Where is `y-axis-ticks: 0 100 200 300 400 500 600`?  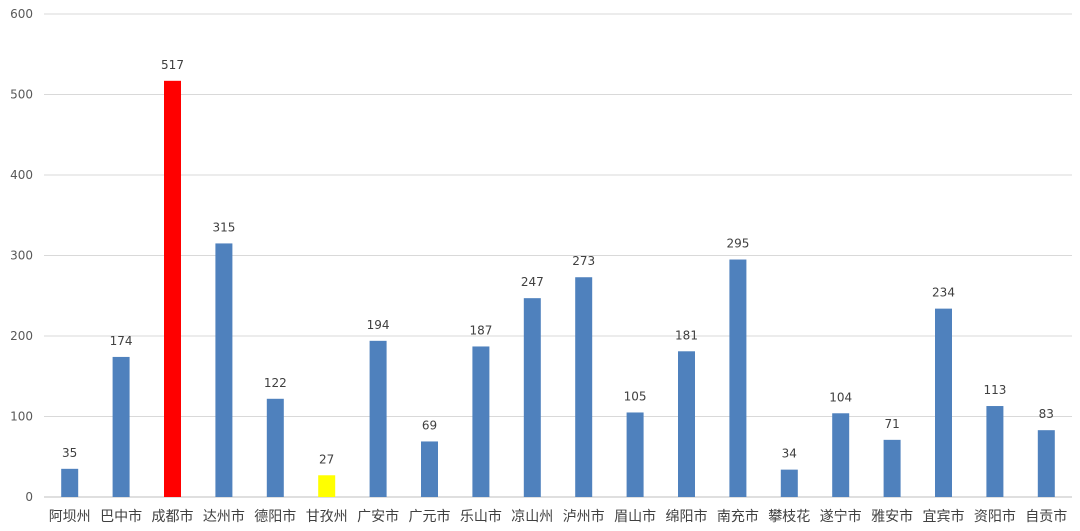
y-axis-ticks: 0 100 200 300 400 500 600 is located at coordinates (21, 255).